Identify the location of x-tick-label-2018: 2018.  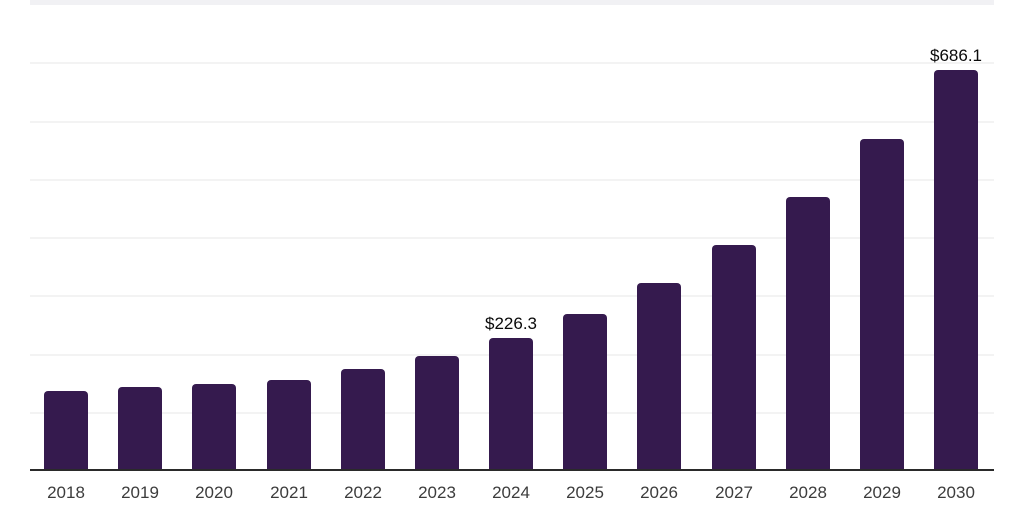
(66, 492).